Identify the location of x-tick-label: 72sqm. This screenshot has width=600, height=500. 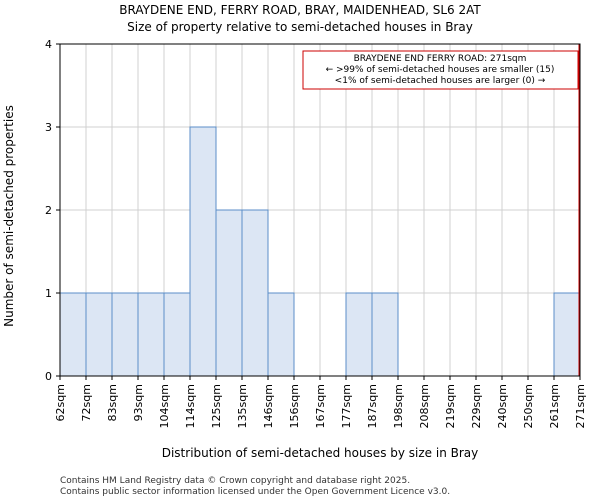
(86, 402).